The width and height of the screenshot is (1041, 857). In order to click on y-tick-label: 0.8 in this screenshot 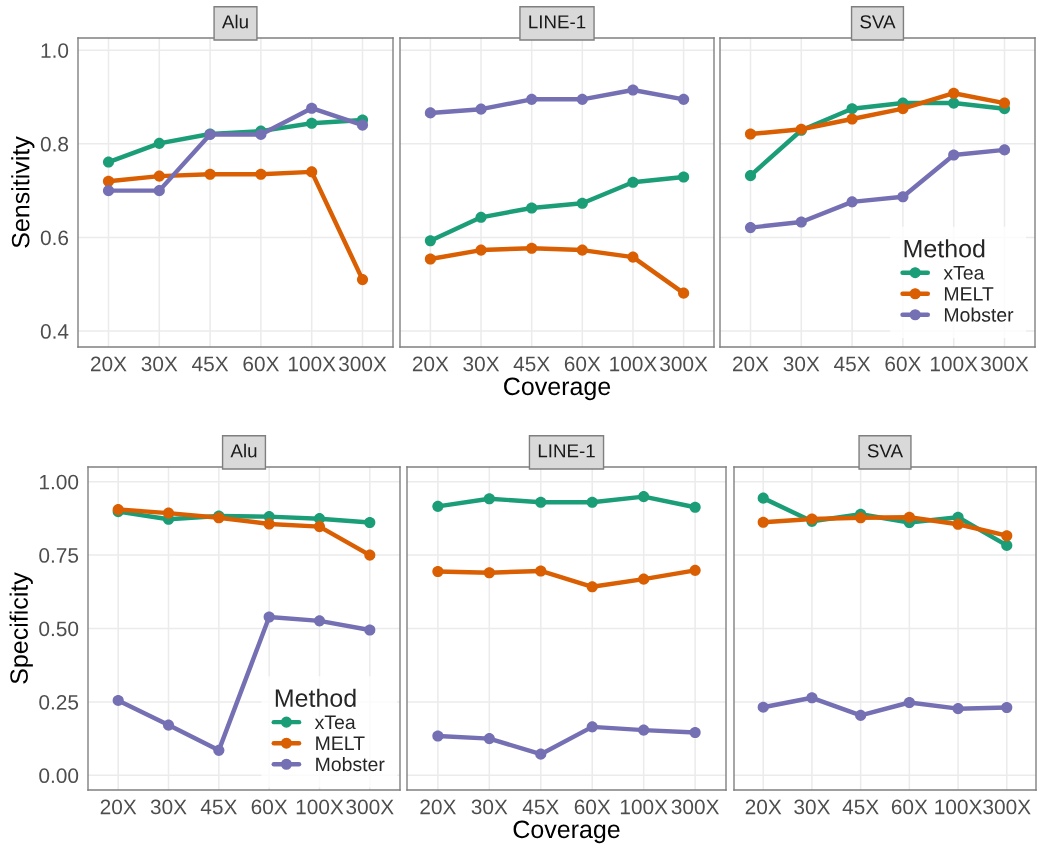, I will do `click(54, 144)`.